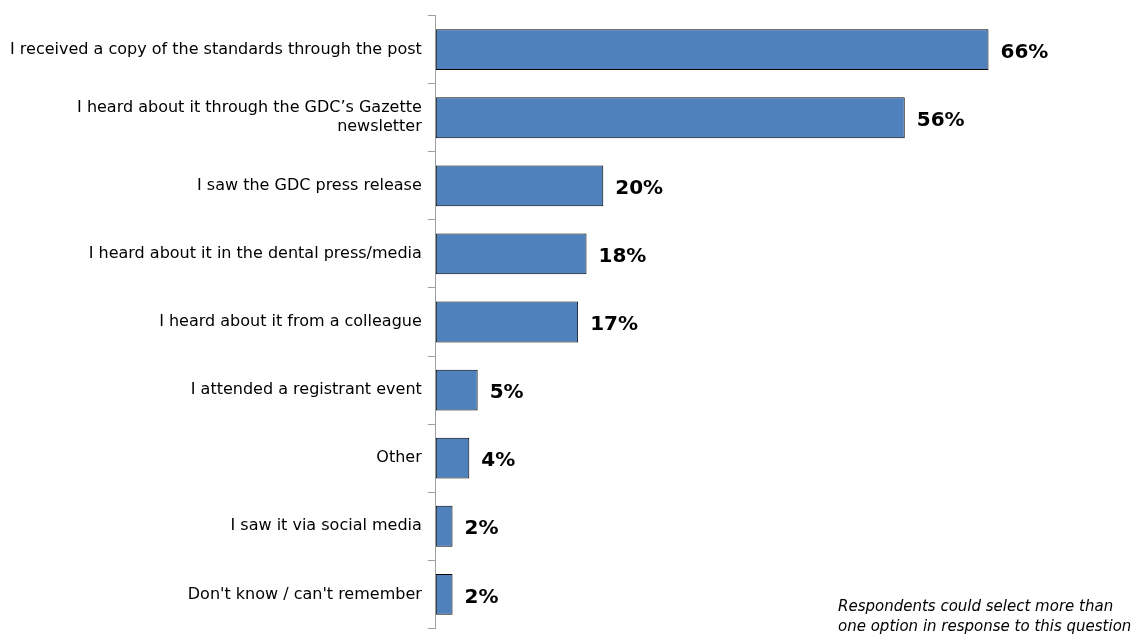  I want to click on annotation: Respondents could select more than one option in response to this question, so click(985, 616).